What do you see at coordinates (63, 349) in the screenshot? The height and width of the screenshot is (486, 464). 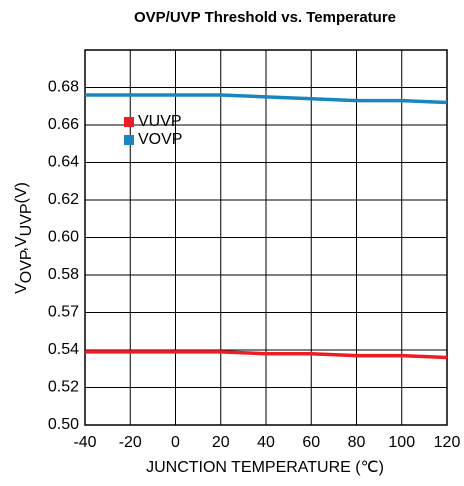 I see `y-tick-label: 0.54` at bounding box center [63, 349].